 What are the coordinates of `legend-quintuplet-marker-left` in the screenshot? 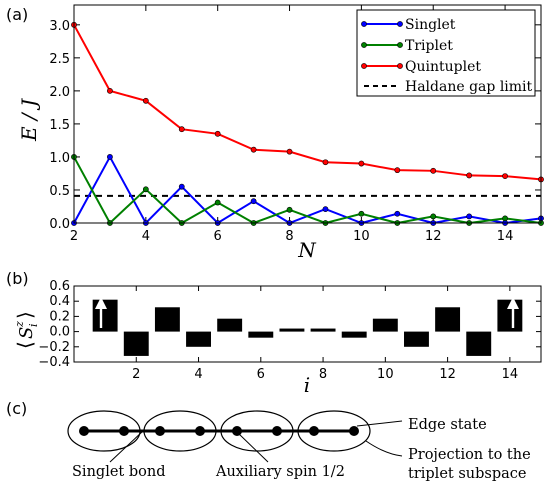 It's located at (364, 66).